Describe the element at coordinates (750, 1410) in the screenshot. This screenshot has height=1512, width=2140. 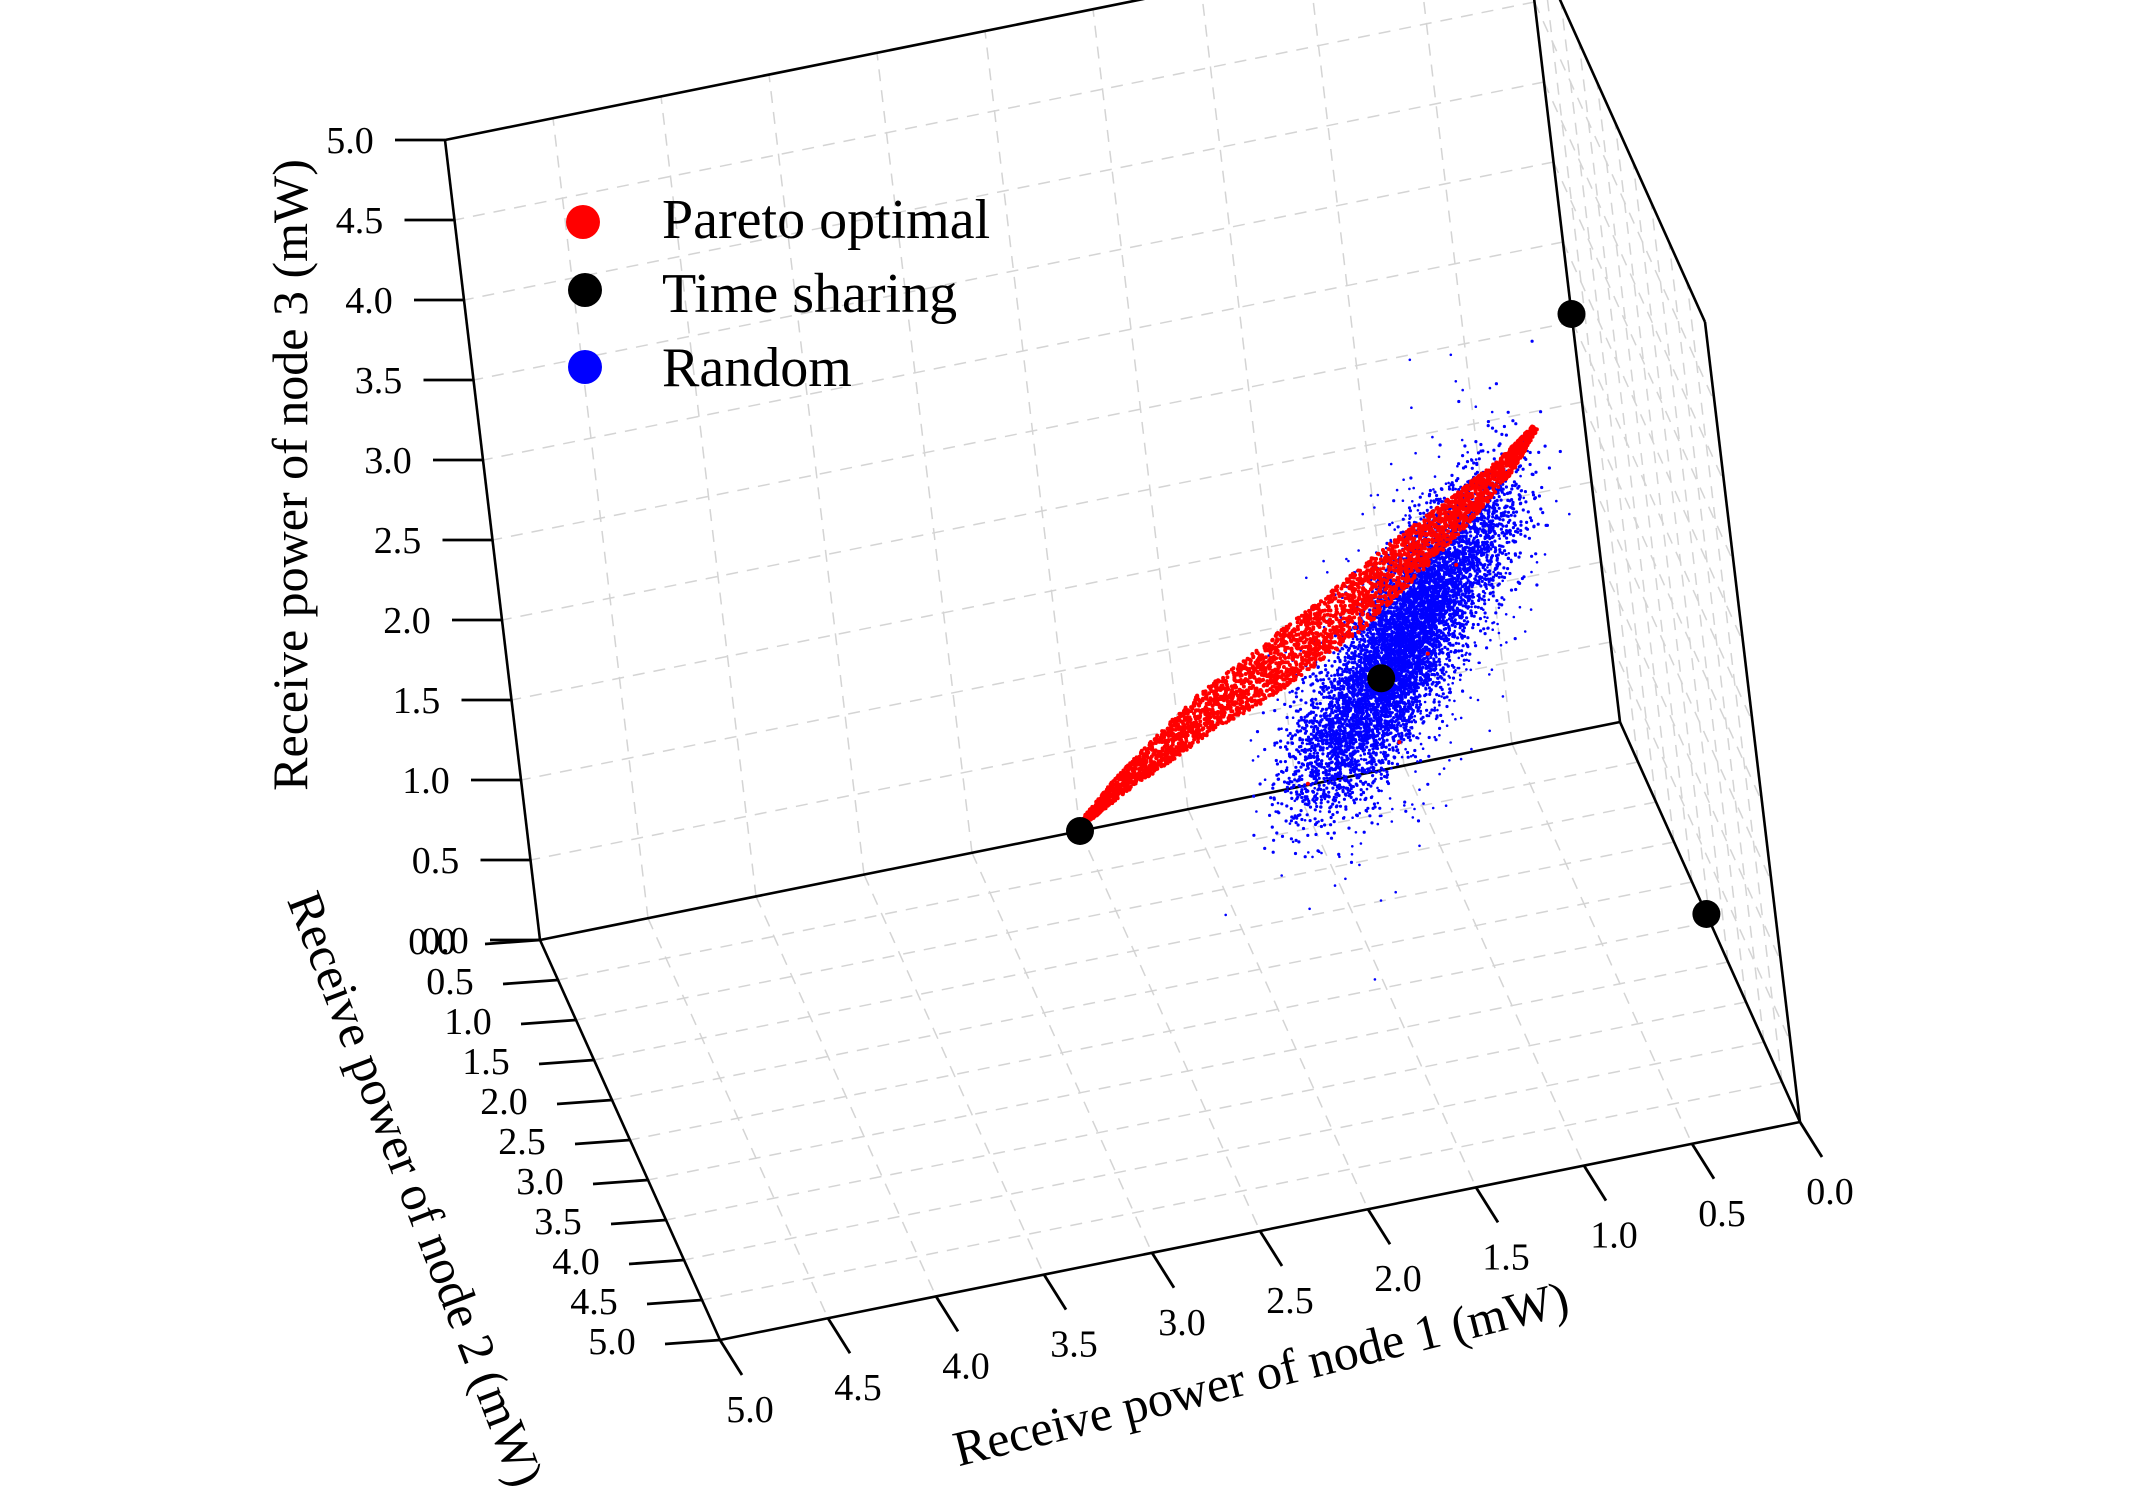
I see `x-tick-label: 5.0` at that location.